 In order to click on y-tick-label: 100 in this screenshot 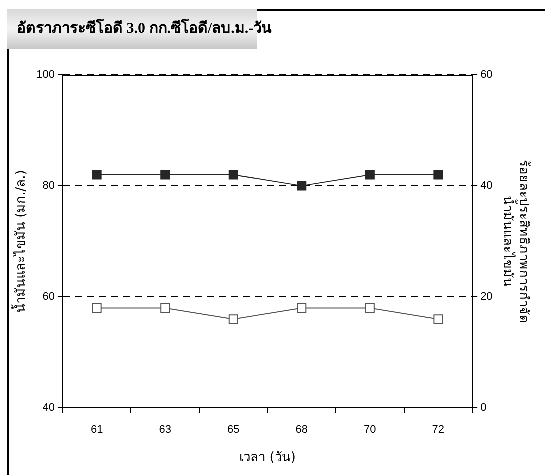, I will do `click(45, 75)`.